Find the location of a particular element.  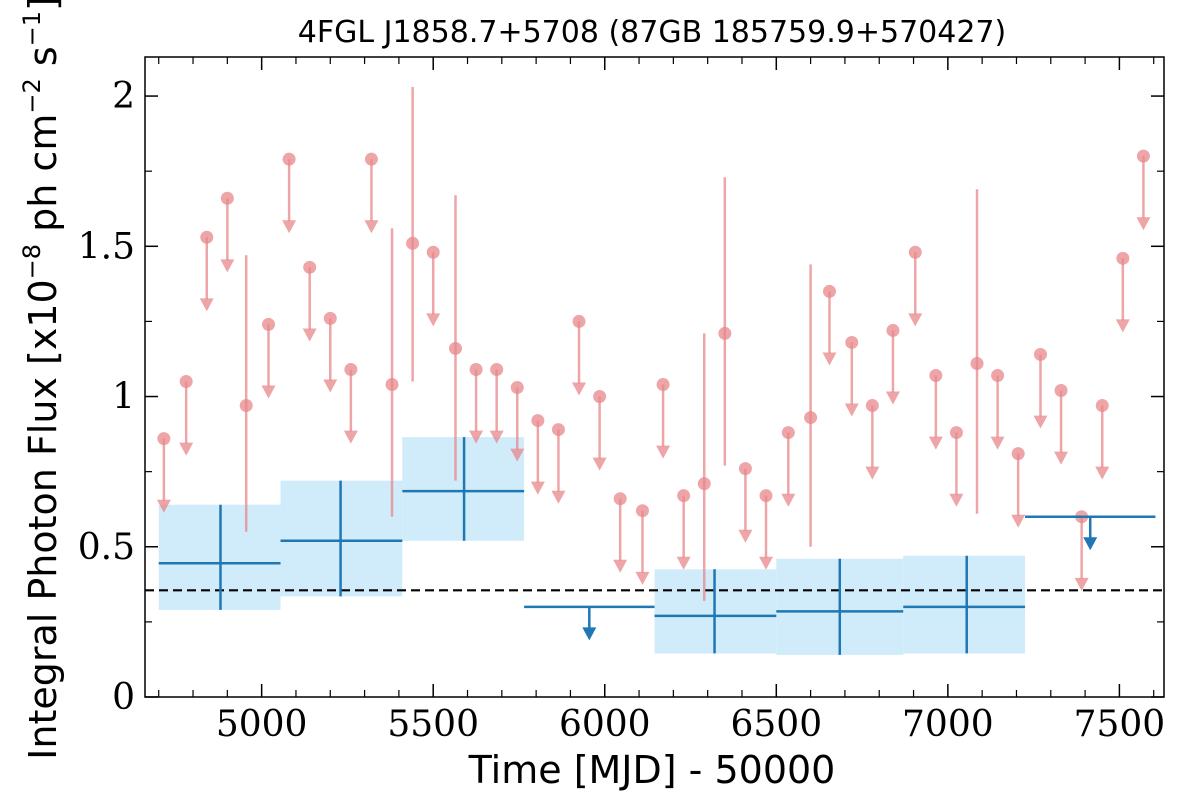

x-tick-label: 5500 is located at coordinates (433, 724).